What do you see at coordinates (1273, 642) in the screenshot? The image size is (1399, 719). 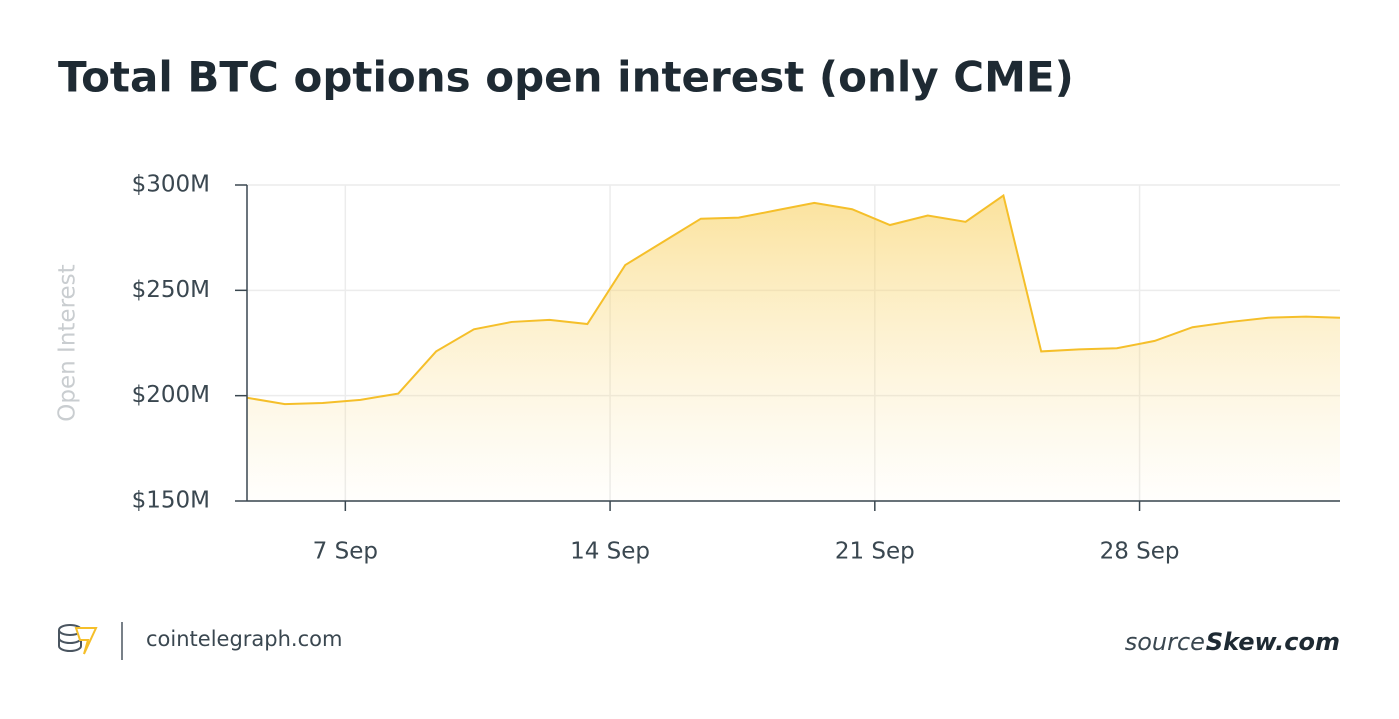 I see `source-name: Skew.com` at bounding box center [1273, 642].